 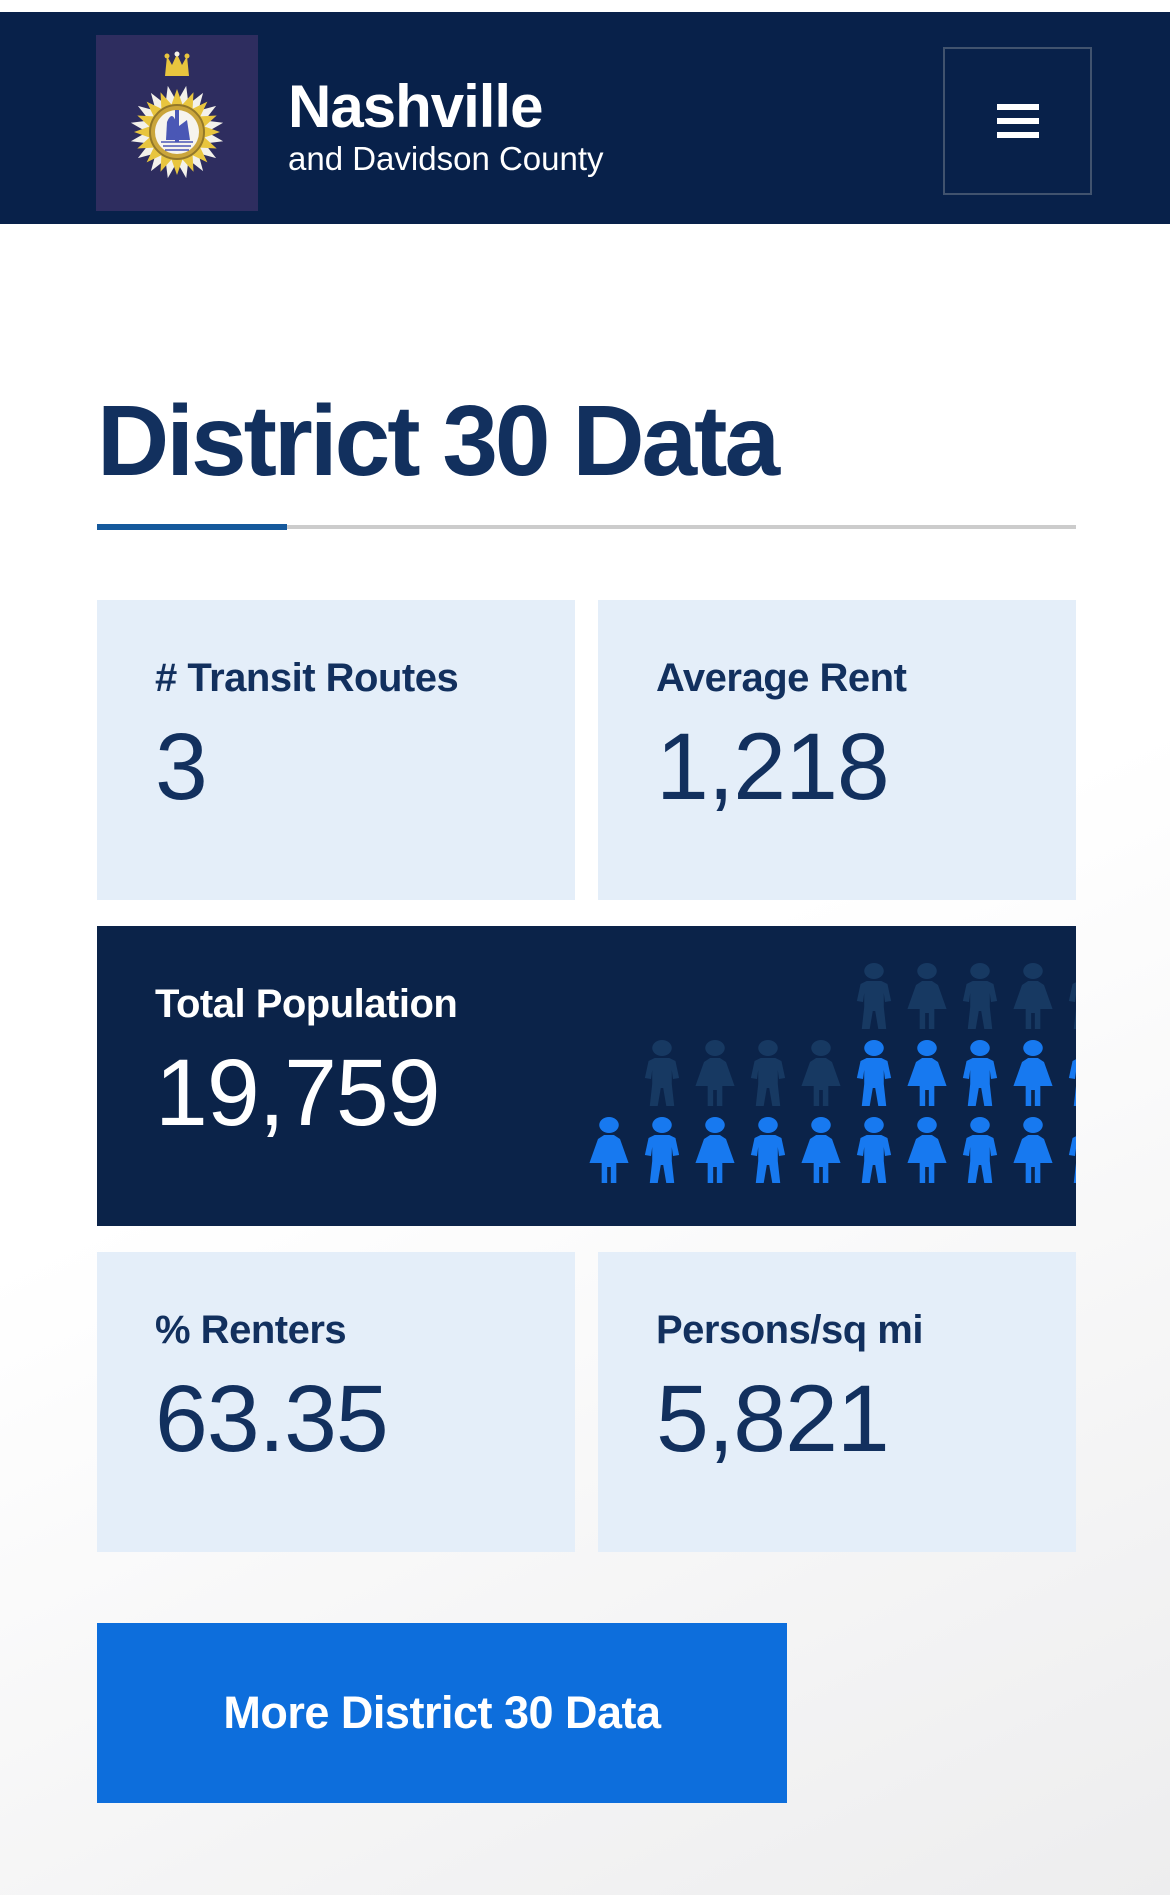 I want to click on stat-card-percent-renters: % Renters 63.35, so click(x=336, y=1402).